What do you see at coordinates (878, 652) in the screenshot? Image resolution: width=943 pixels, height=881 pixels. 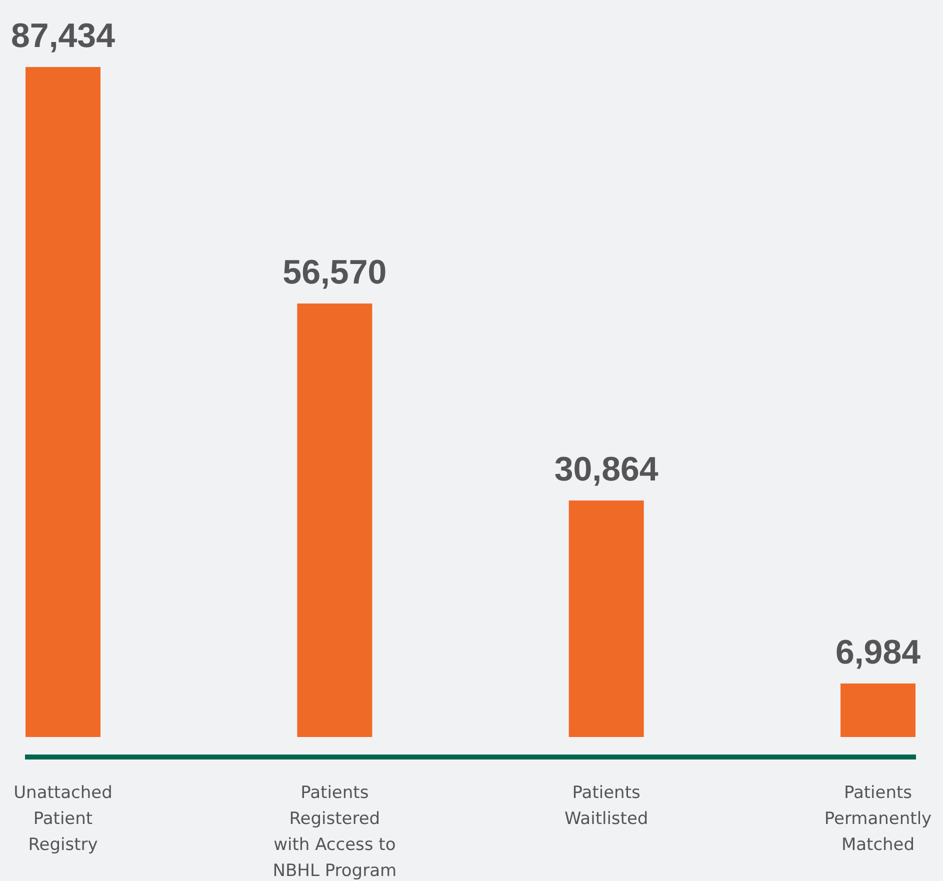 I see `data-label: 6,984` at bounding box center [878, 652].